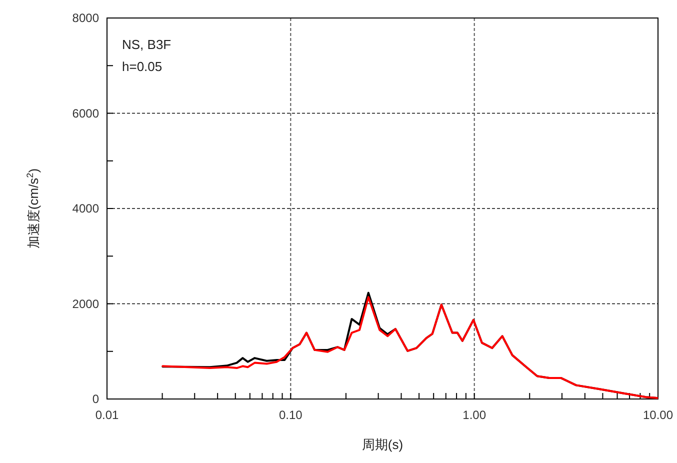 The height and width of the screenshot is (463, 677). I want to click on x-tick-label: 10.00, so click(658, 415).